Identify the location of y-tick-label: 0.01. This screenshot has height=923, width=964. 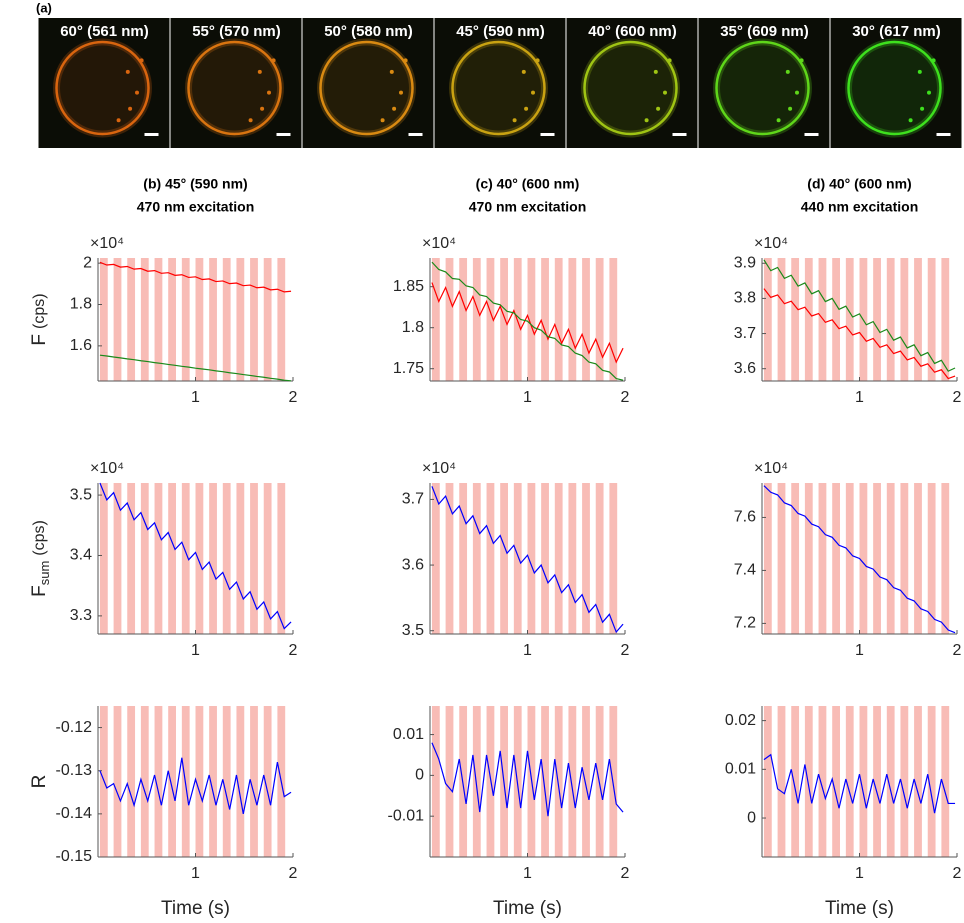
(408, 734).